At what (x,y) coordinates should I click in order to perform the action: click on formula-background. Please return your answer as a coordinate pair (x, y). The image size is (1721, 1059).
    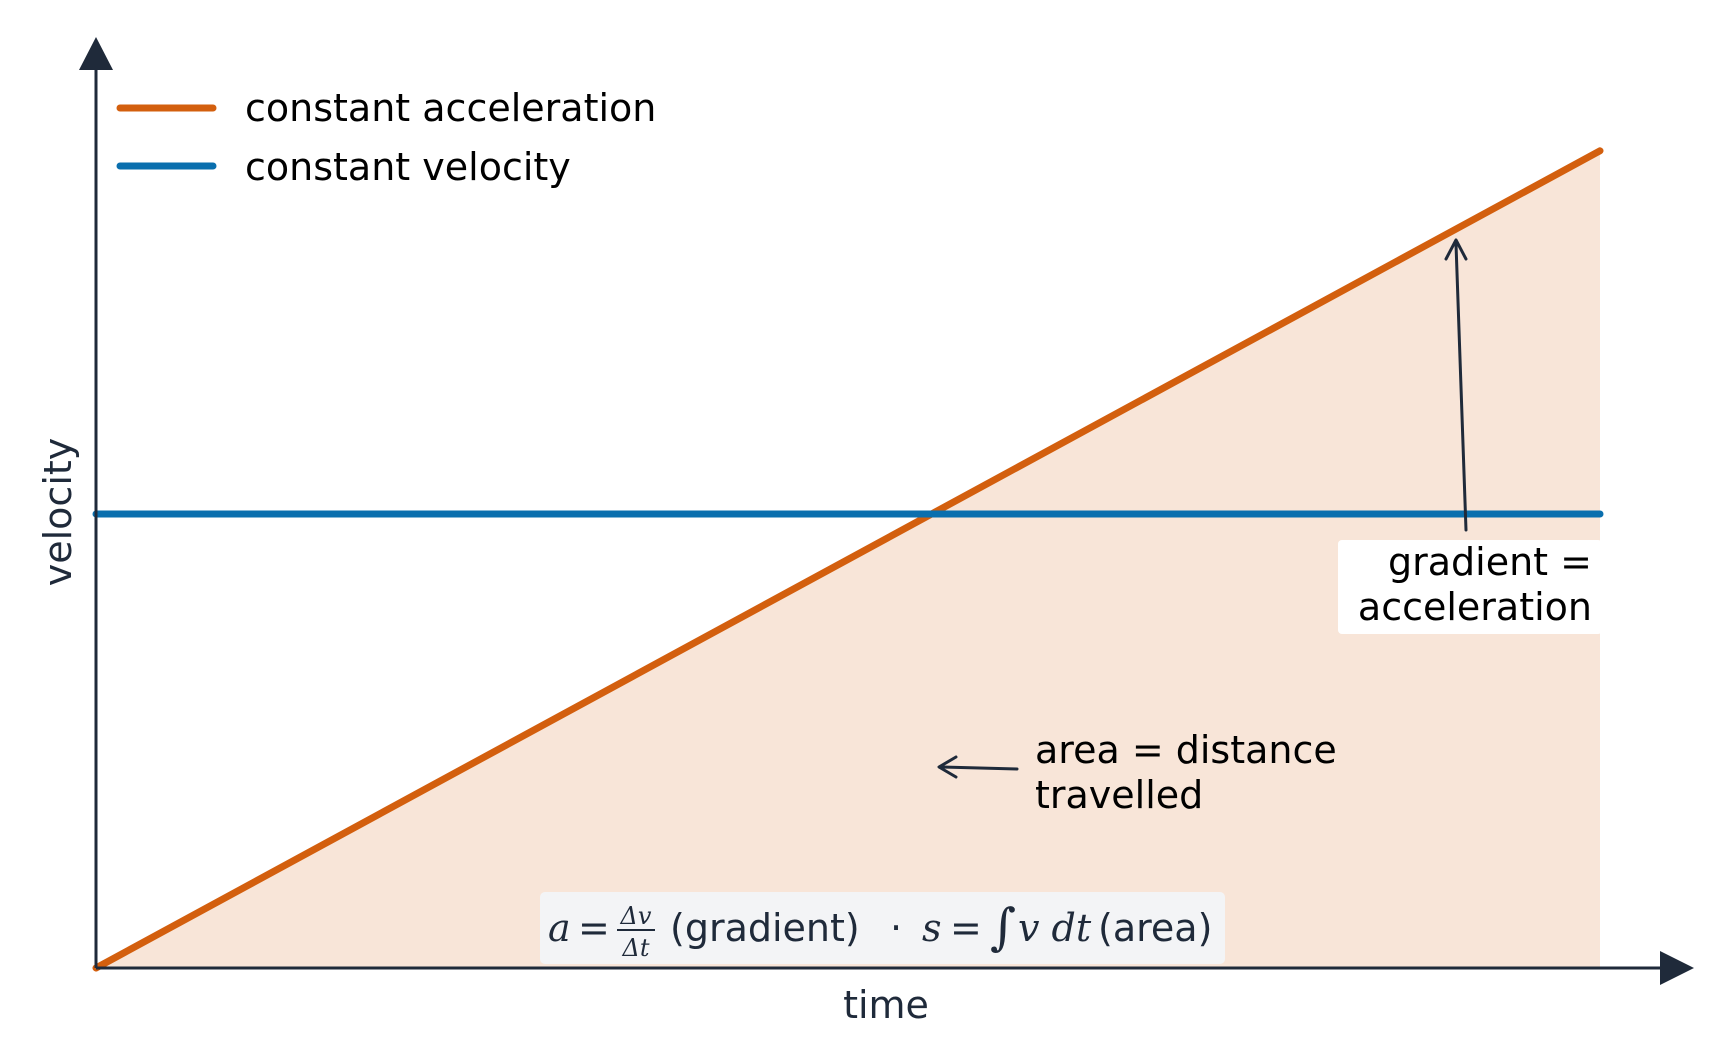
    Looking at the image, I should click on (882, 928).